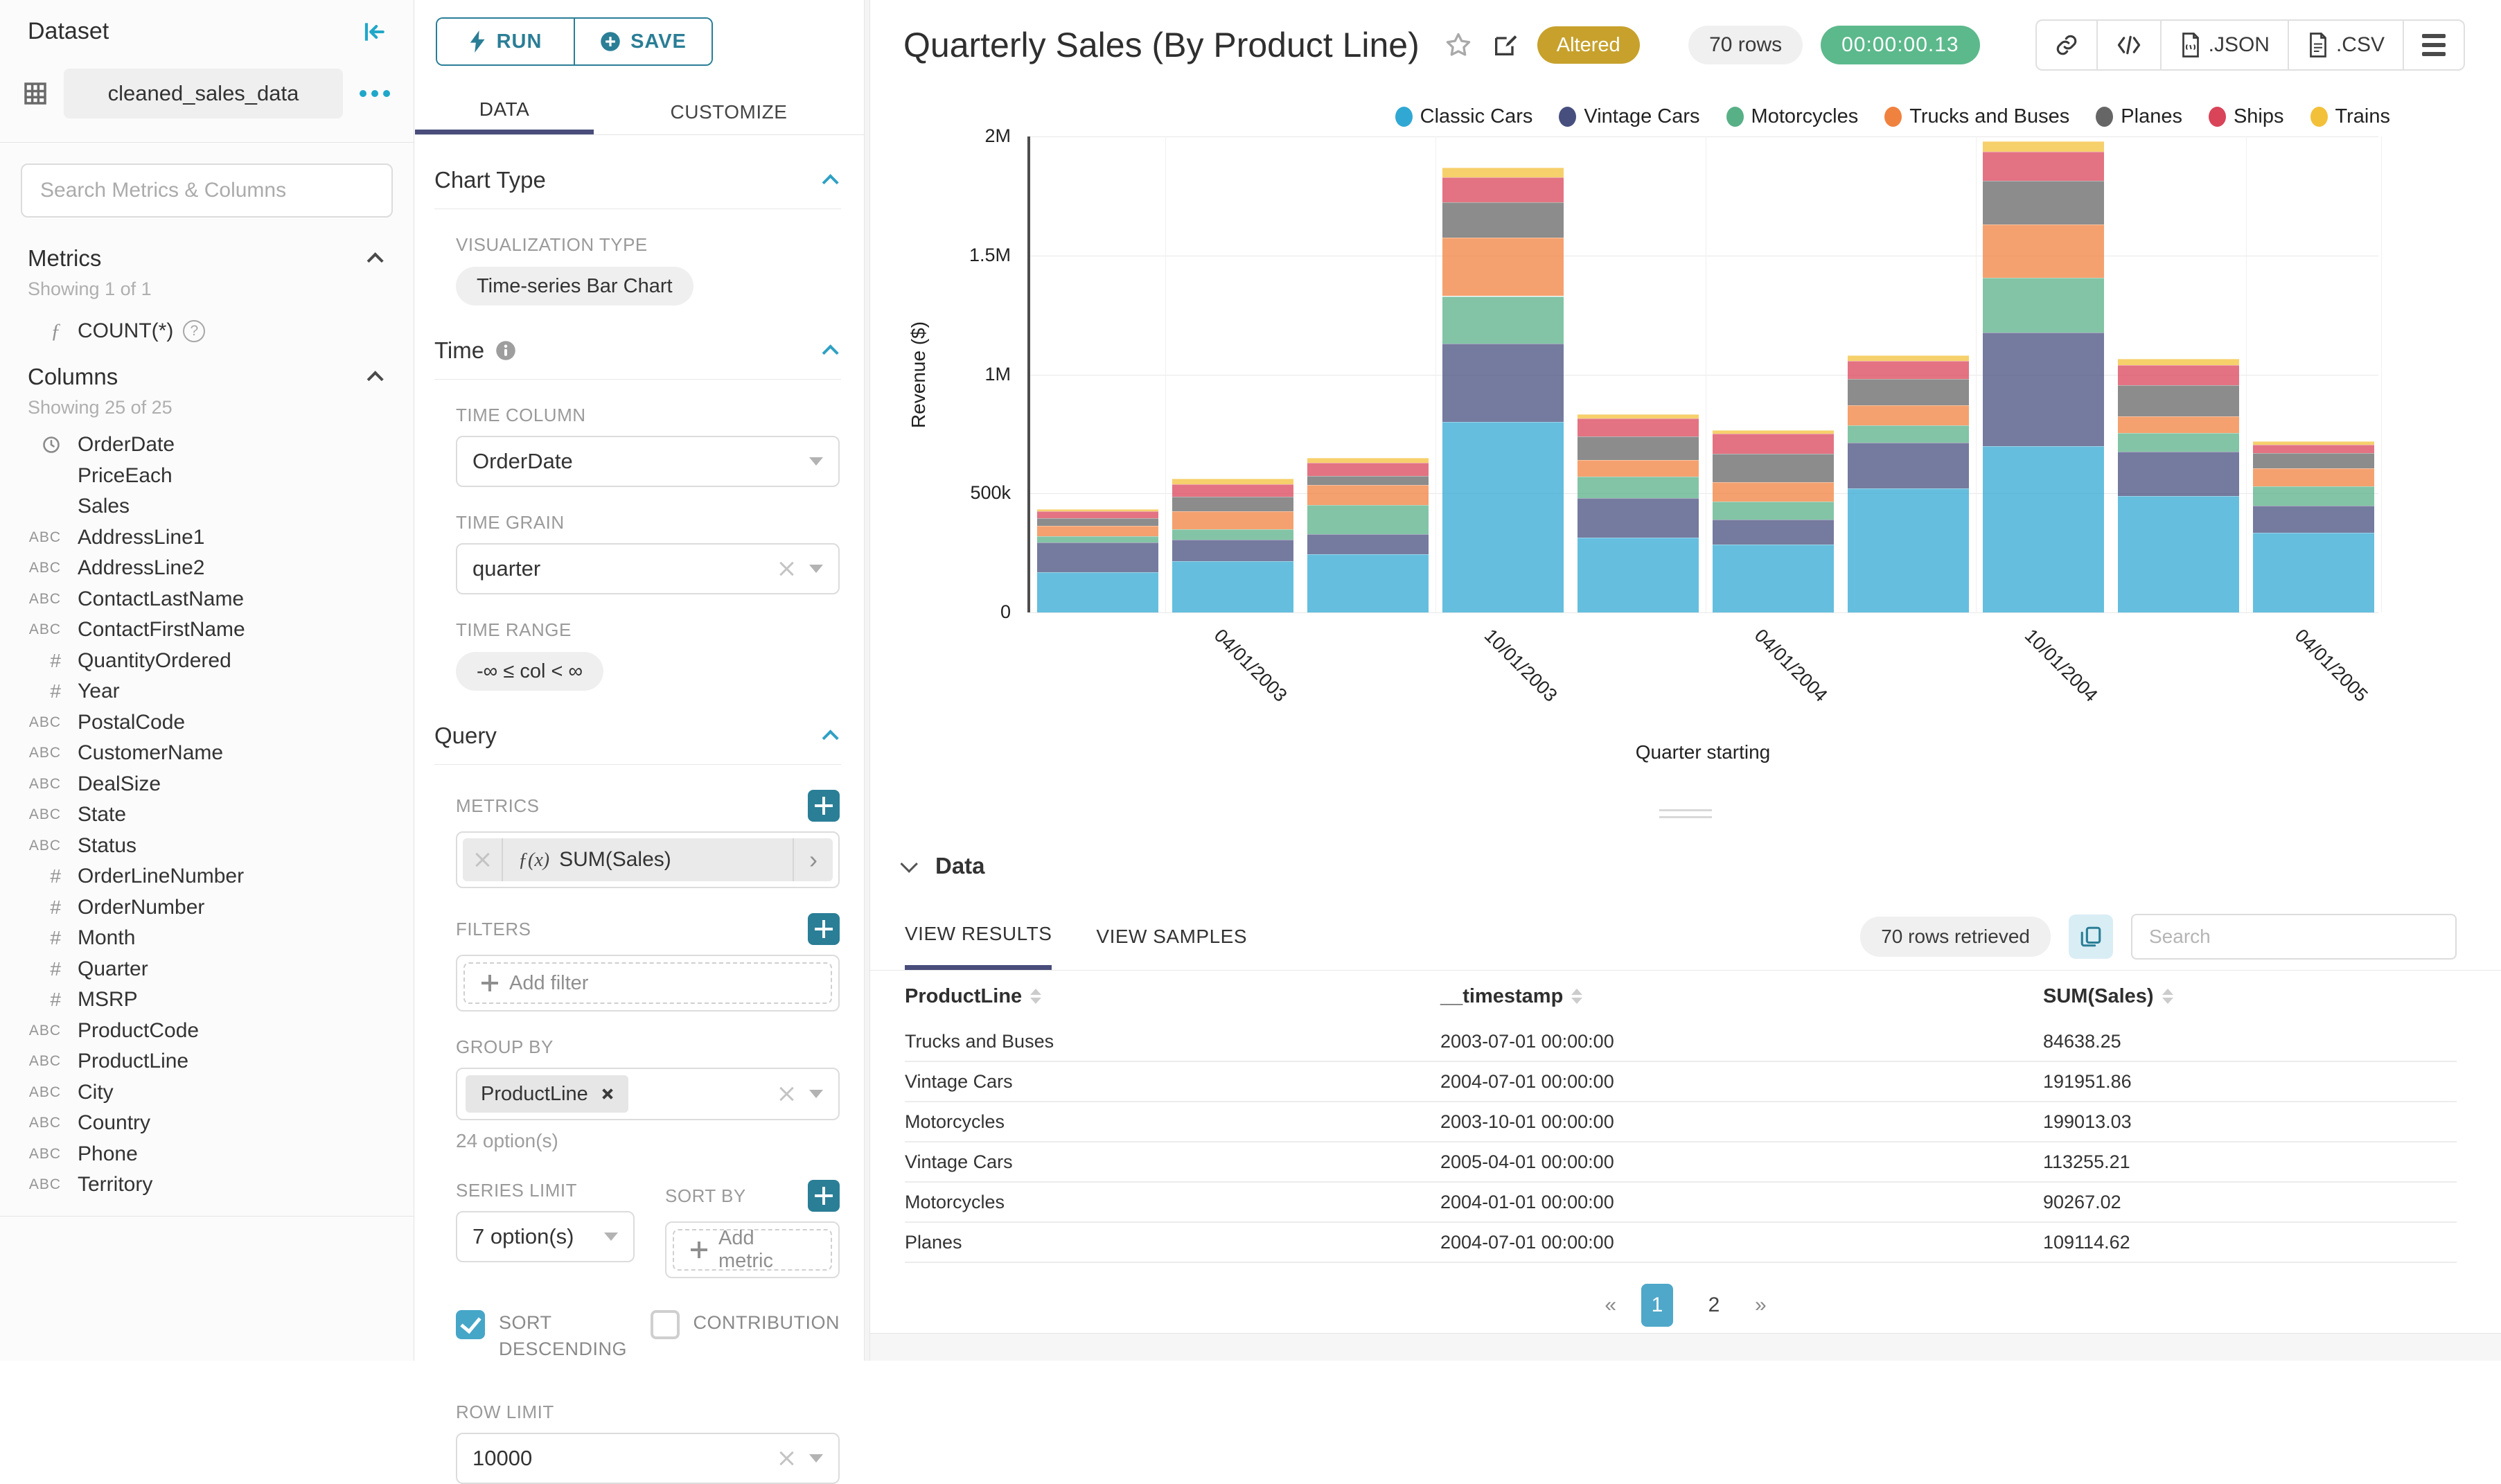 This screenshot has height=1484, width=2501. I want to click on column-item: ABC ContactLastName, so click(207, 599).